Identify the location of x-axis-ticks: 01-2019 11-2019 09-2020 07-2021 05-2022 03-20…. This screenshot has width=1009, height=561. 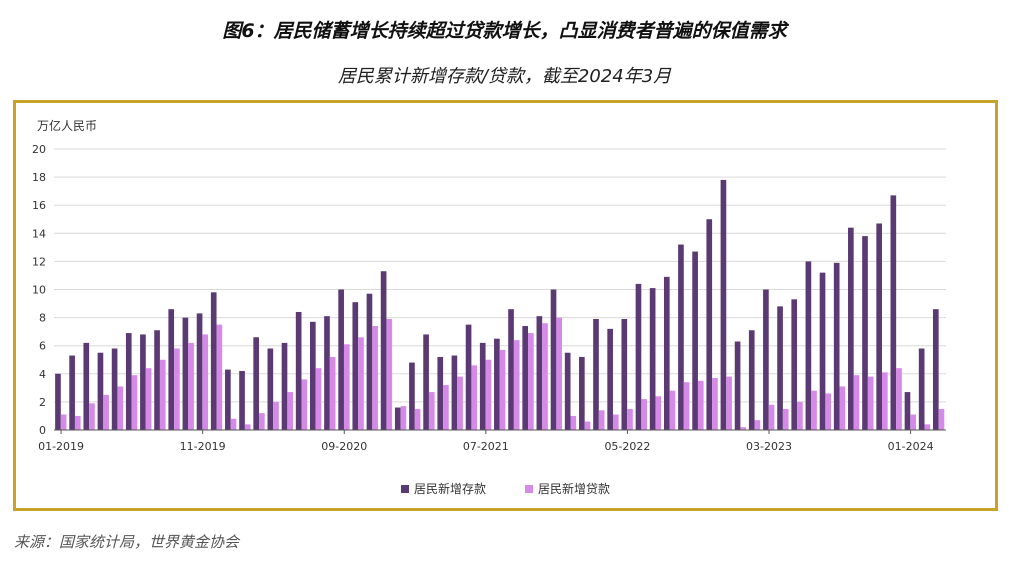
(486, 441).